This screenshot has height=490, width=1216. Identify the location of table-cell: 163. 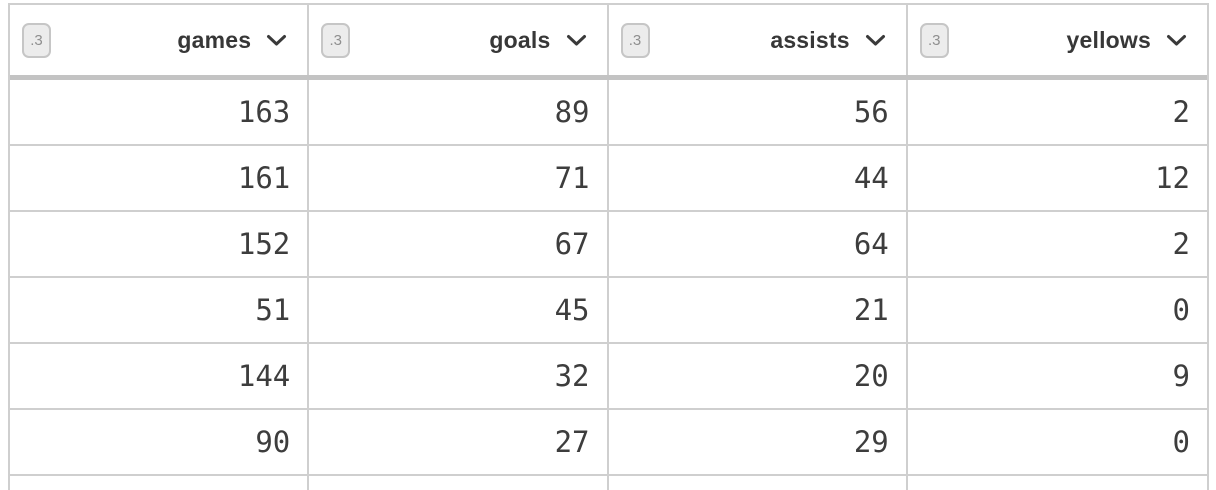
(160, 112).